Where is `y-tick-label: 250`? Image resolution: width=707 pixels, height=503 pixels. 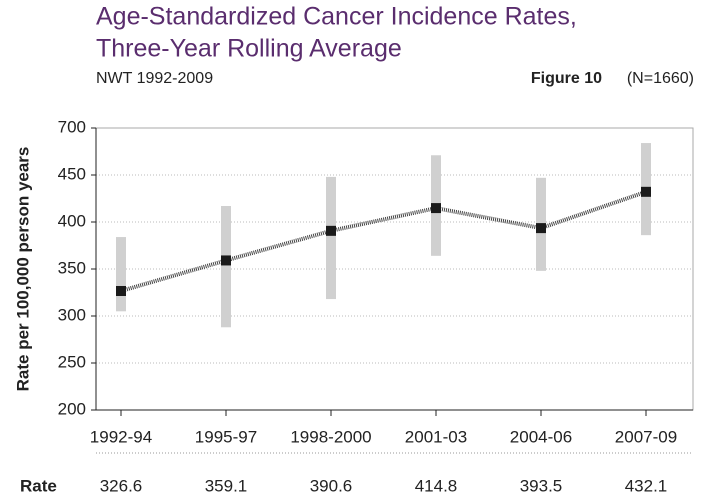
y-tick-label: 250 is located at coordinates (72, 361).